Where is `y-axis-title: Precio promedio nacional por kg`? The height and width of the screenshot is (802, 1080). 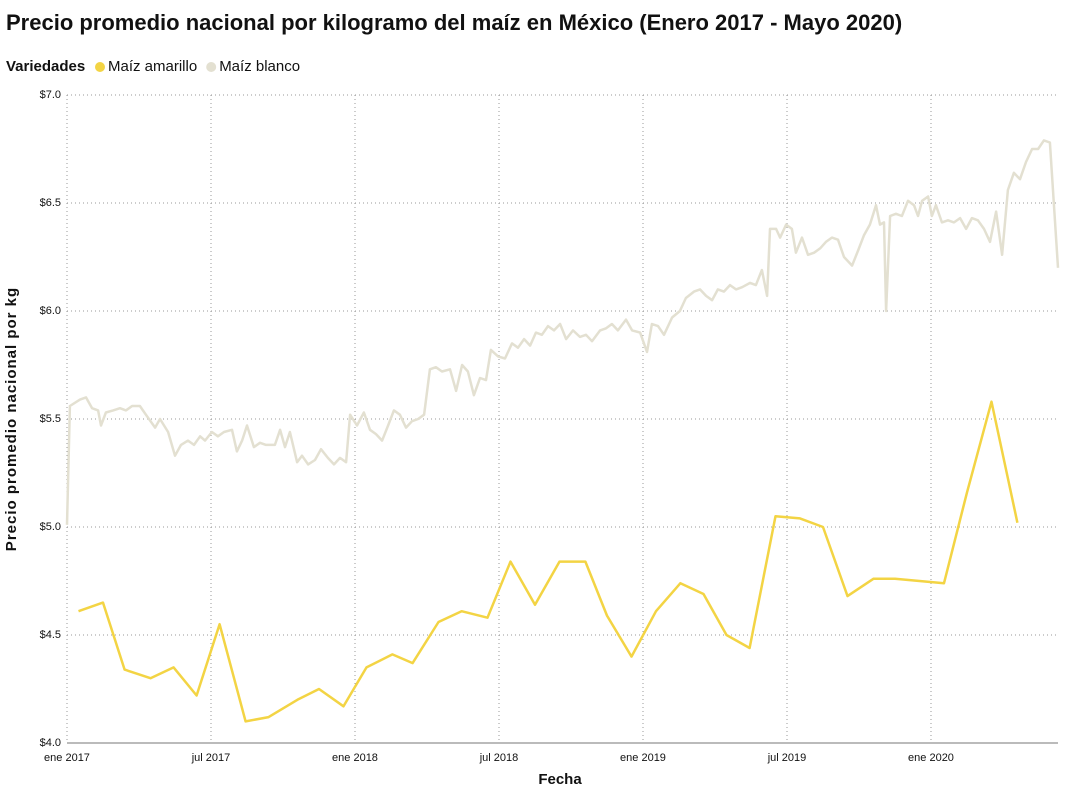
y-axis-title: Precio promedio nacional por kg is located at coordinates (11, 419).